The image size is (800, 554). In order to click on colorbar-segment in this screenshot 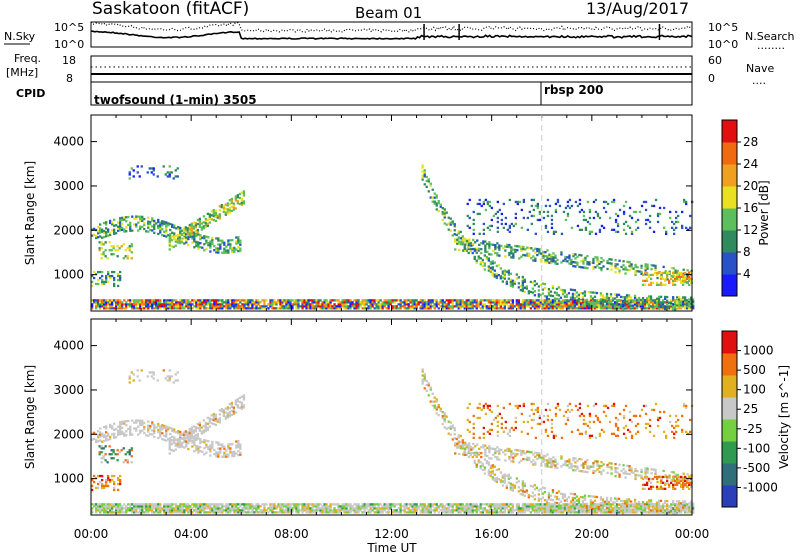, I will do `click(729, 131)`.